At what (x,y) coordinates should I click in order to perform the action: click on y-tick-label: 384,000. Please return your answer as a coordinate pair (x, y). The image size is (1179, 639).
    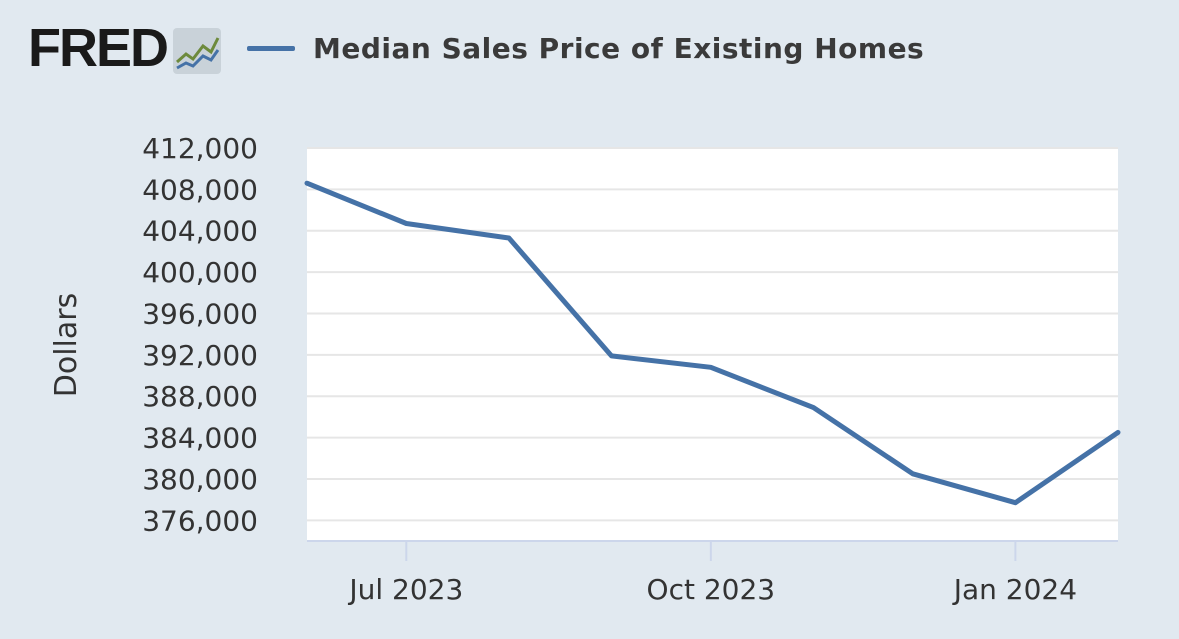
    Looking at the image, I should click on (200, 438).